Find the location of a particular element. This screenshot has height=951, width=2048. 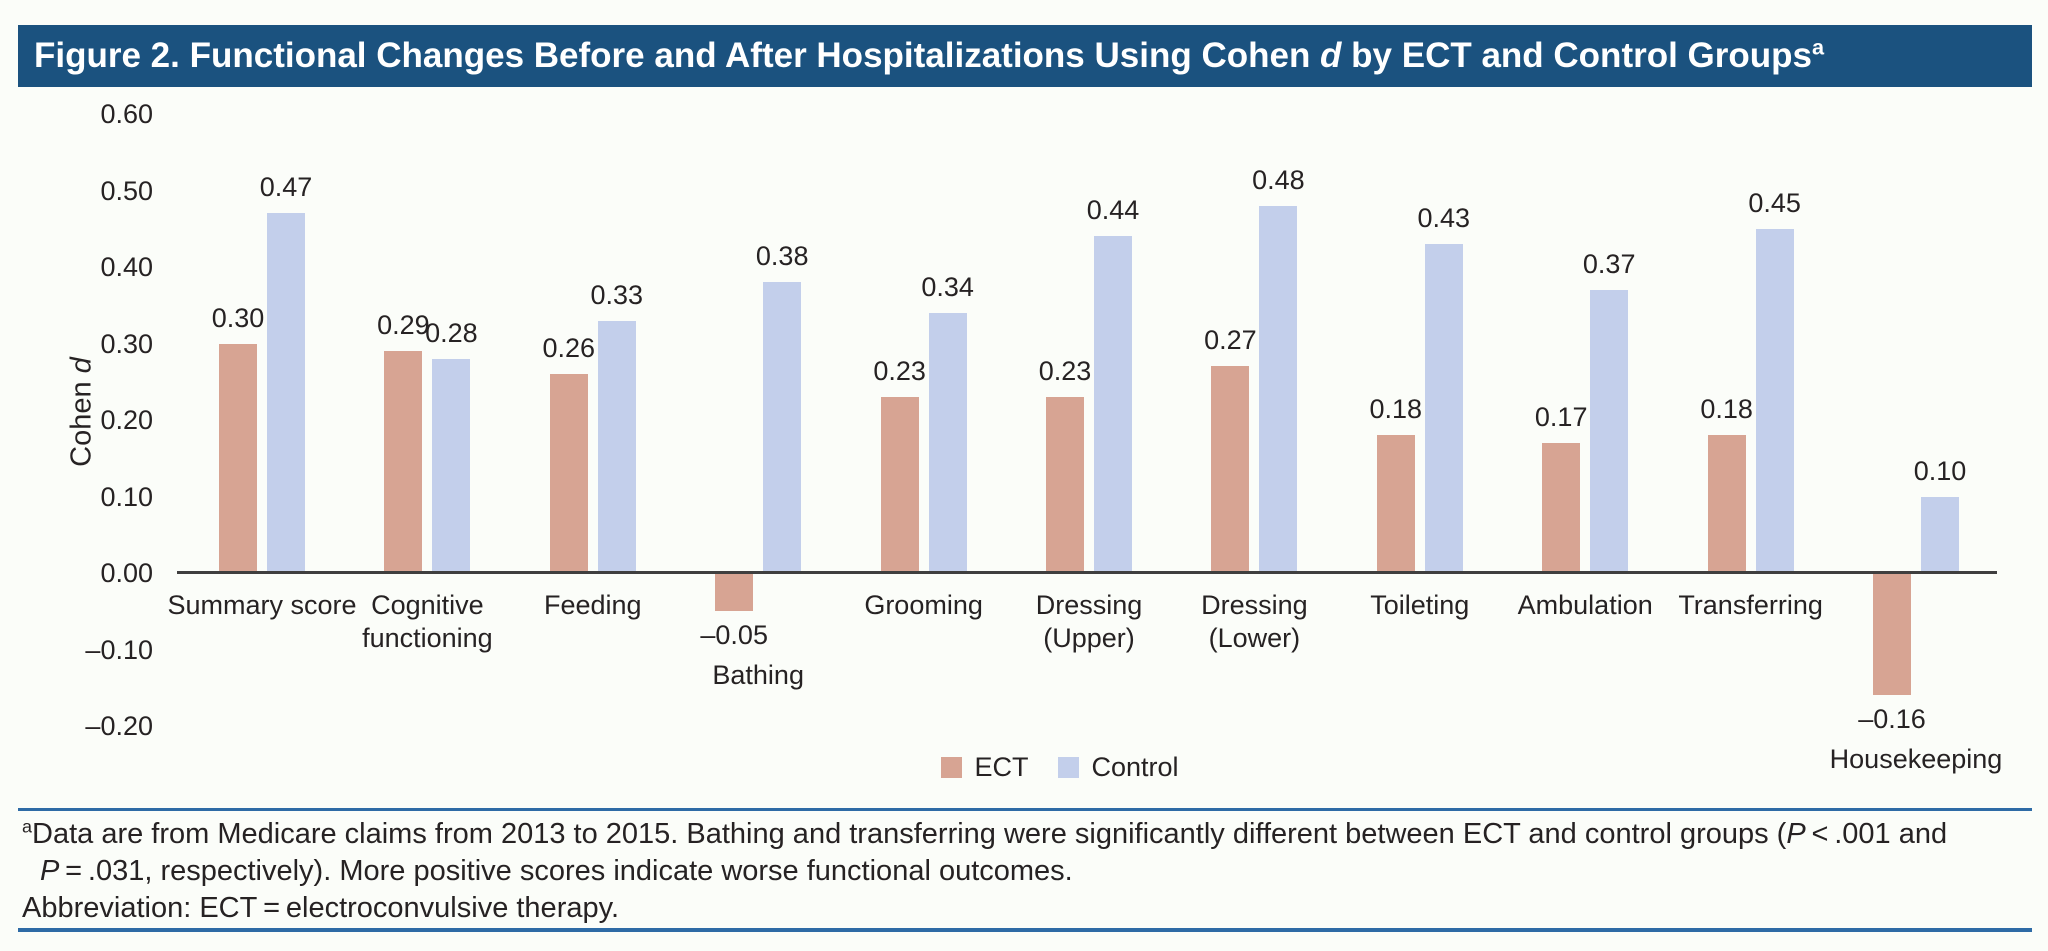

bar-control-toileting is located at coordinates (1443, 408).